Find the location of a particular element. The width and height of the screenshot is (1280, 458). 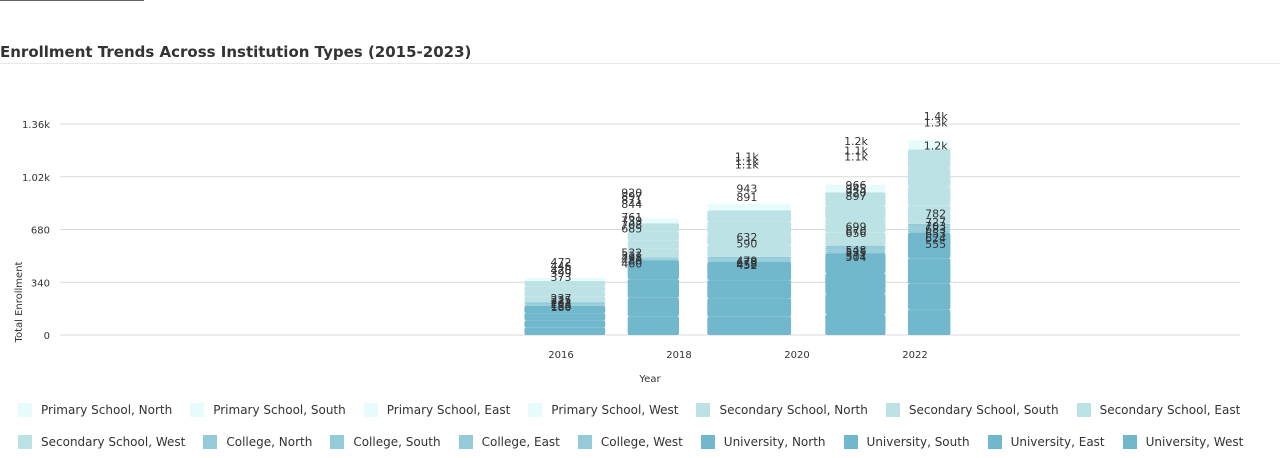

legend-item: College, North is located at coordinates (257, 442).